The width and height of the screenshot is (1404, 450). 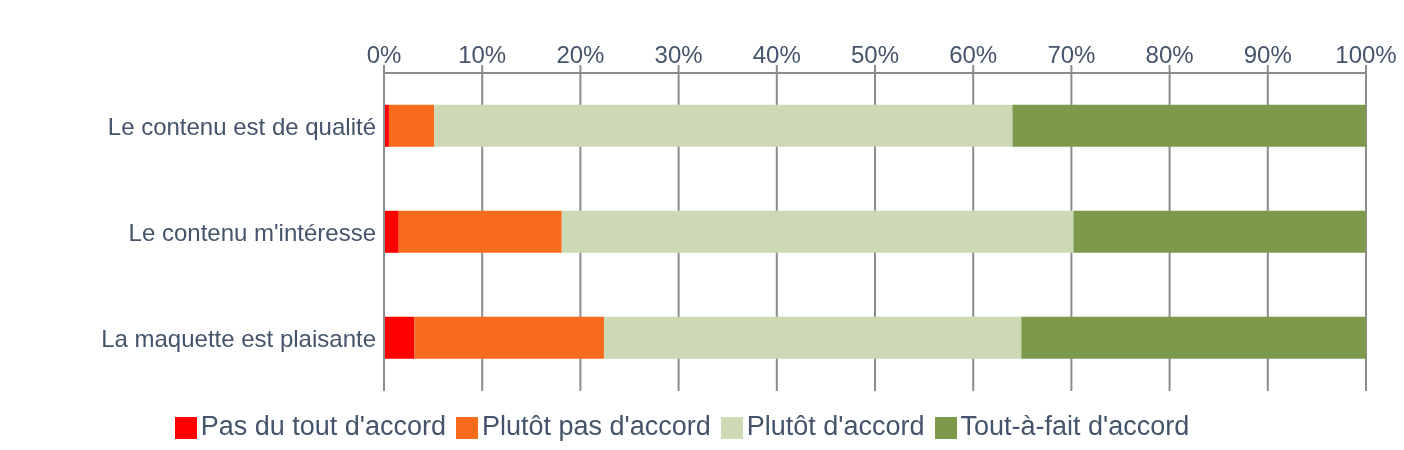 What do you see at coordinates (1169, 54) in the screenshot?
I see `x-tick-label: 80%` at bounding box center [1169, 54].